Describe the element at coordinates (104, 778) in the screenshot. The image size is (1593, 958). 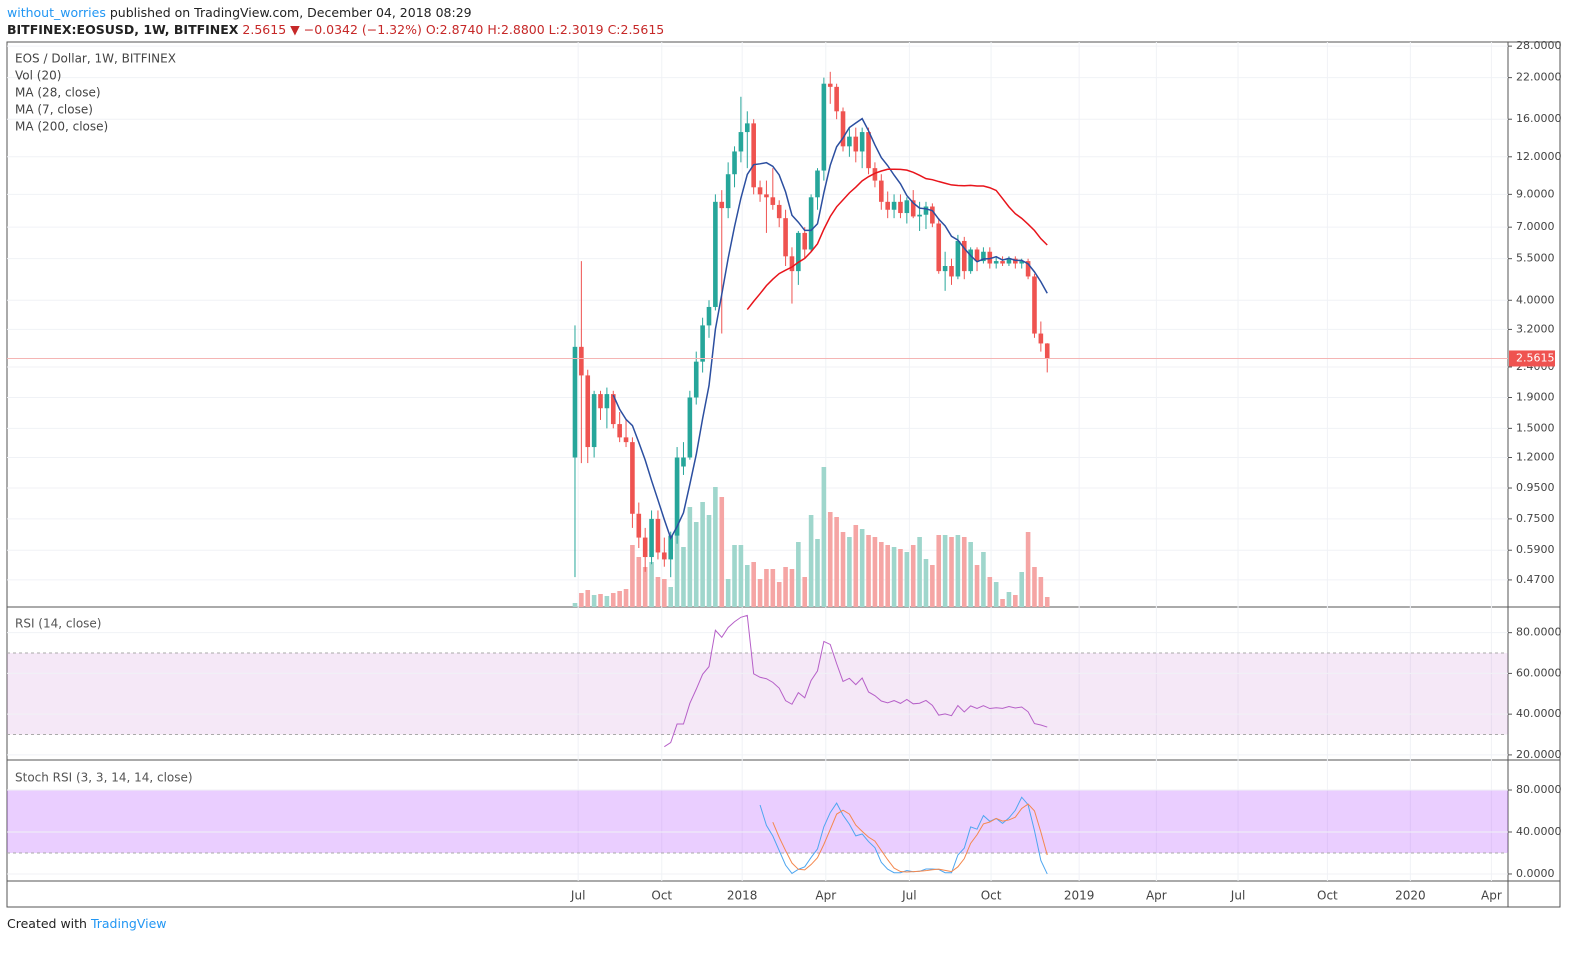
I see `panel-title: Stoch RSI (3, 3, 14, 14, close)` at that location.